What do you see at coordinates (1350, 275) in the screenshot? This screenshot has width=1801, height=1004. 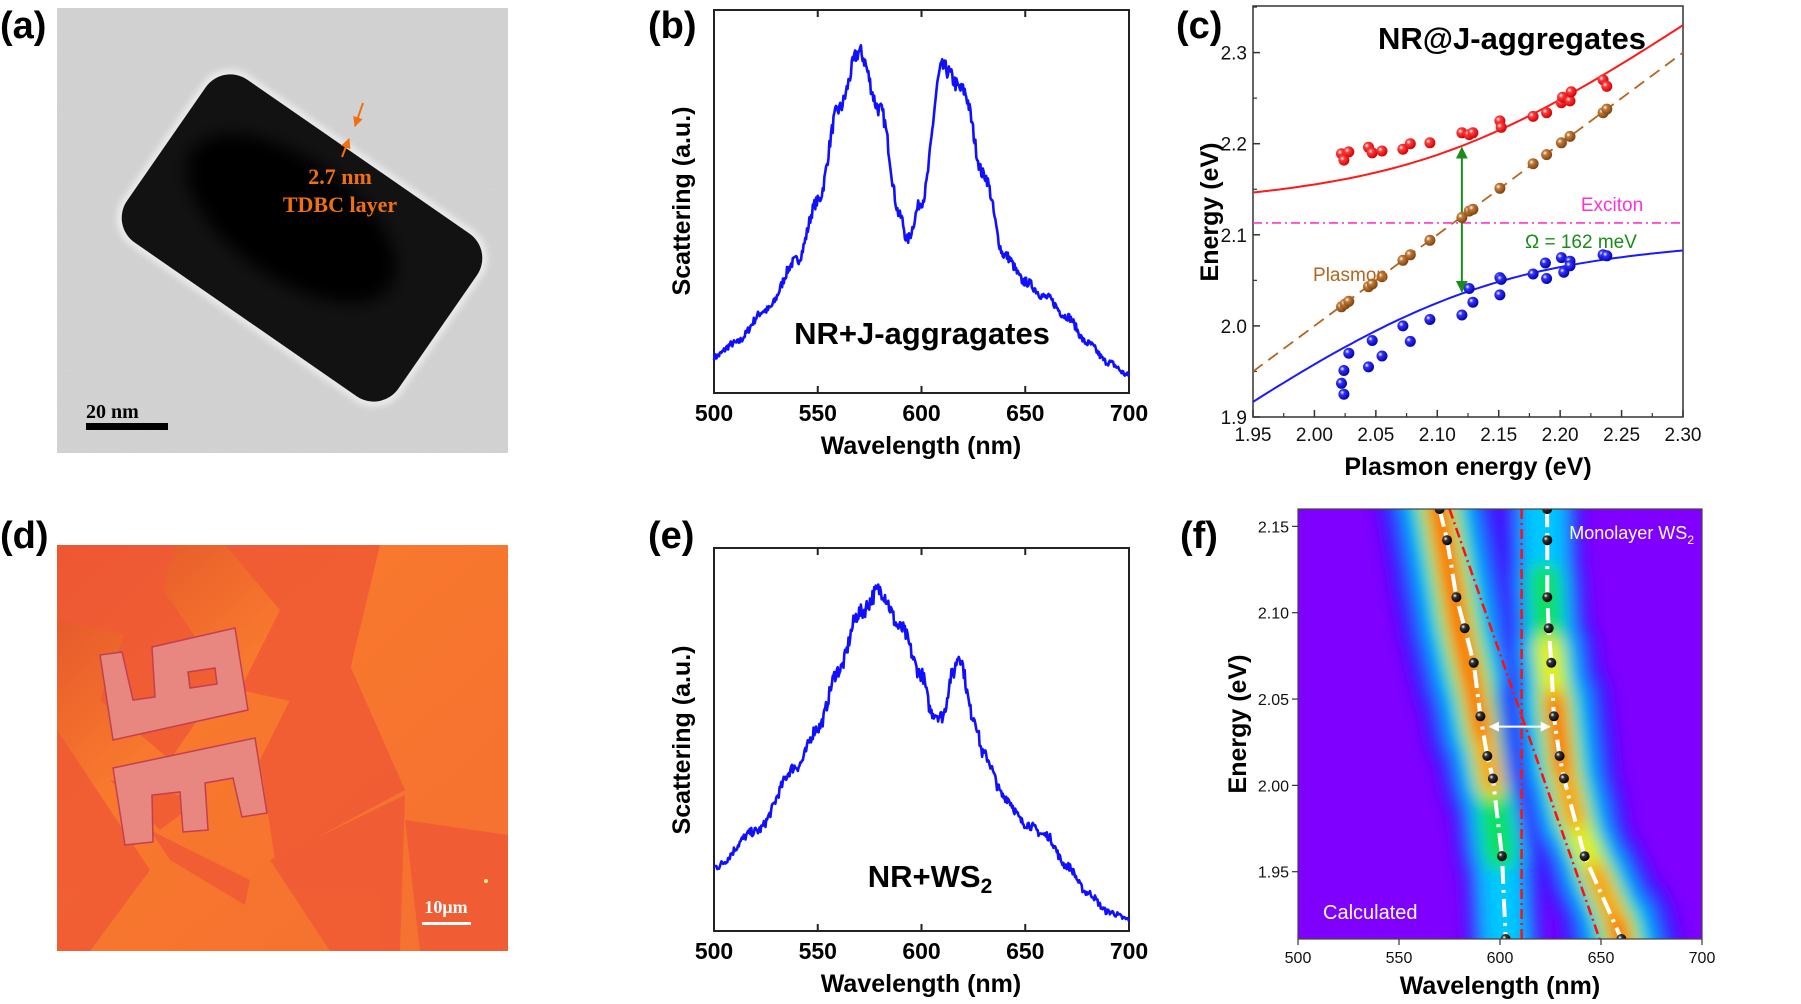 I see `plasmon-label: Plasmon` at bounding box center [1350, 275].